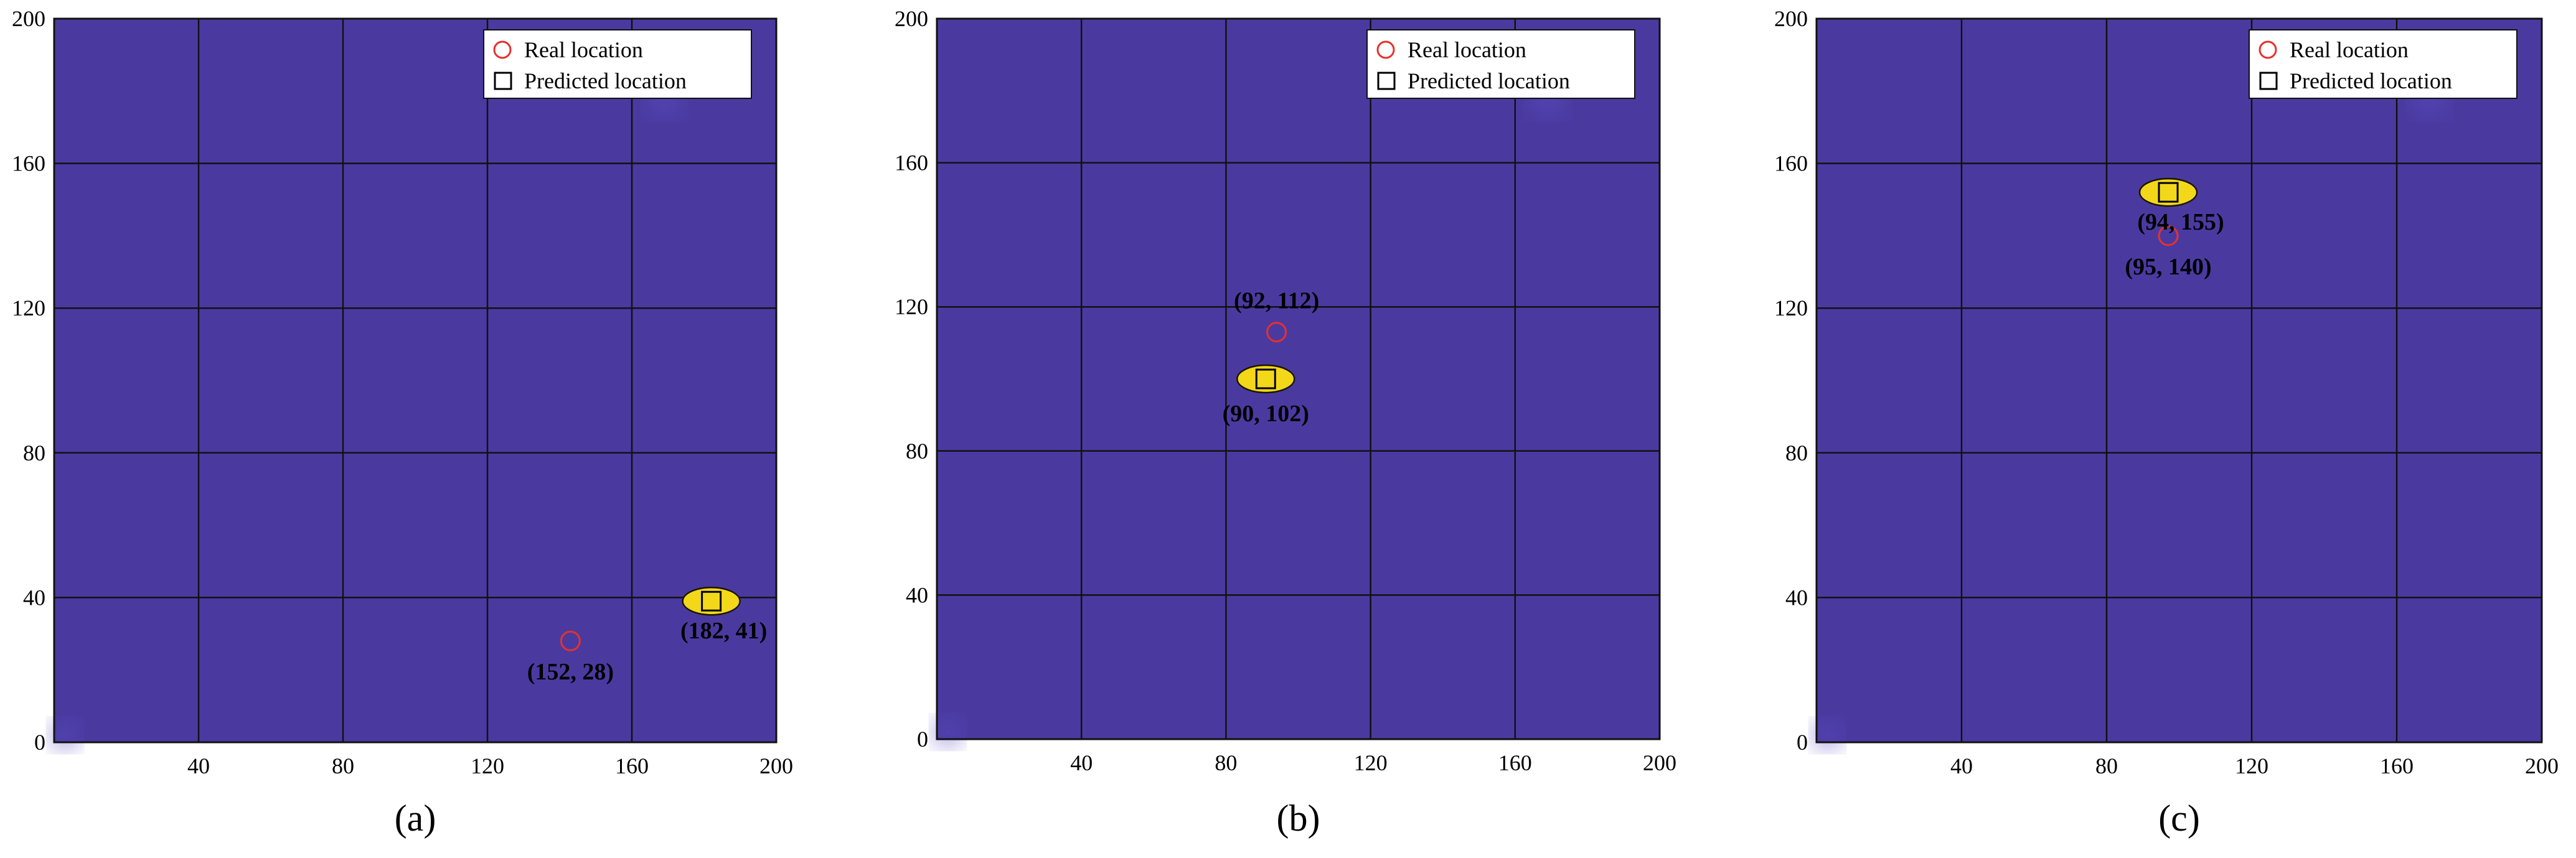  I want to click on panel-label: (a), so click(415, 818).